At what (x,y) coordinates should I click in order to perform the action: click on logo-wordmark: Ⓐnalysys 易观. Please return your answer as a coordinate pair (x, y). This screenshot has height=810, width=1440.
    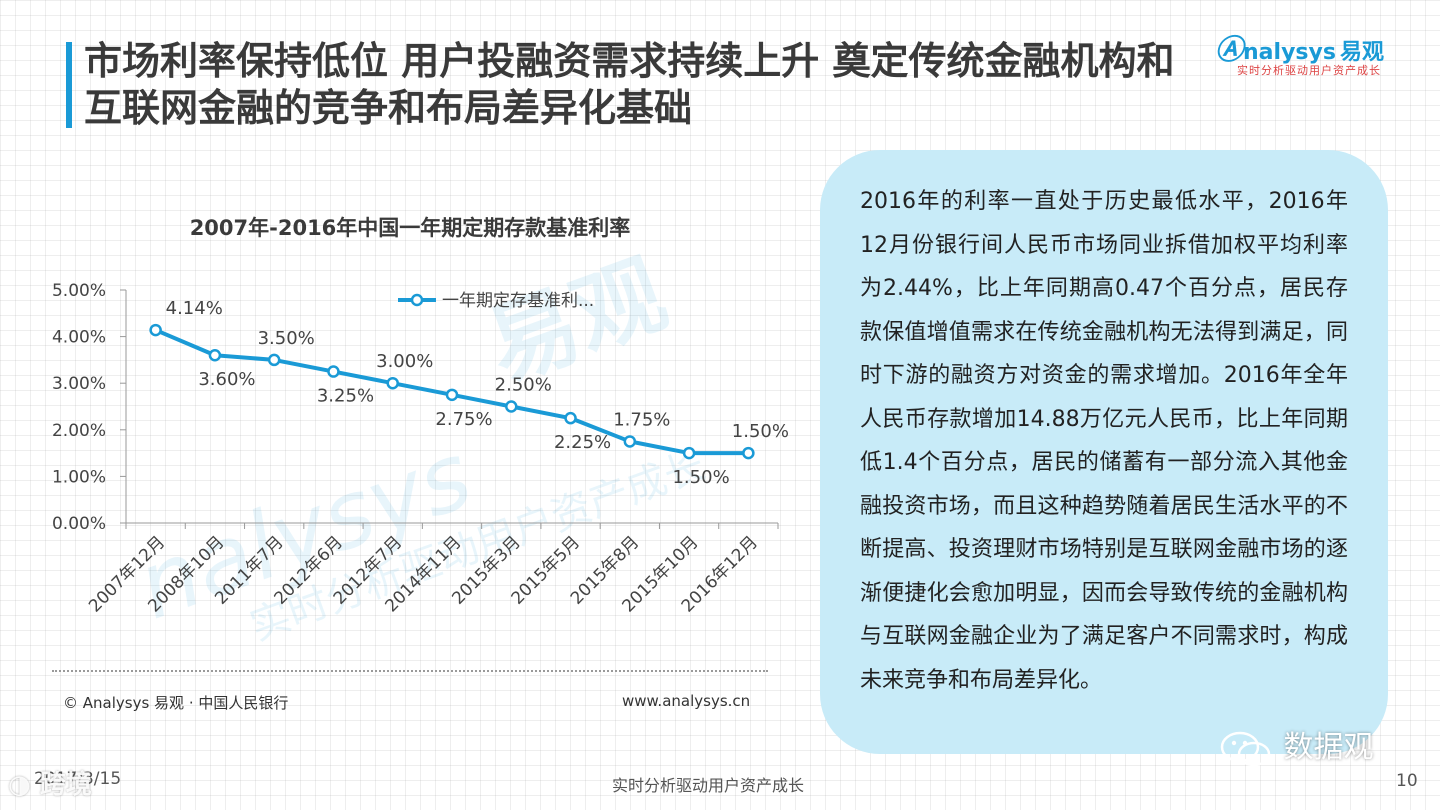
    Looking at the image, I should click on (1299, 49).